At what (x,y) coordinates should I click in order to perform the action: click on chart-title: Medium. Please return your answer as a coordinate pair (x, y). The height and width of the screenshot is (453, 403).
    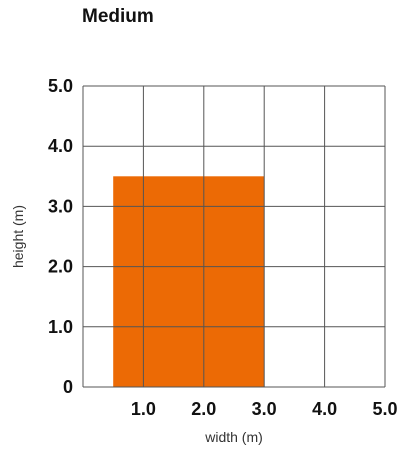
    Looking at the image, I should click on (118, 16).